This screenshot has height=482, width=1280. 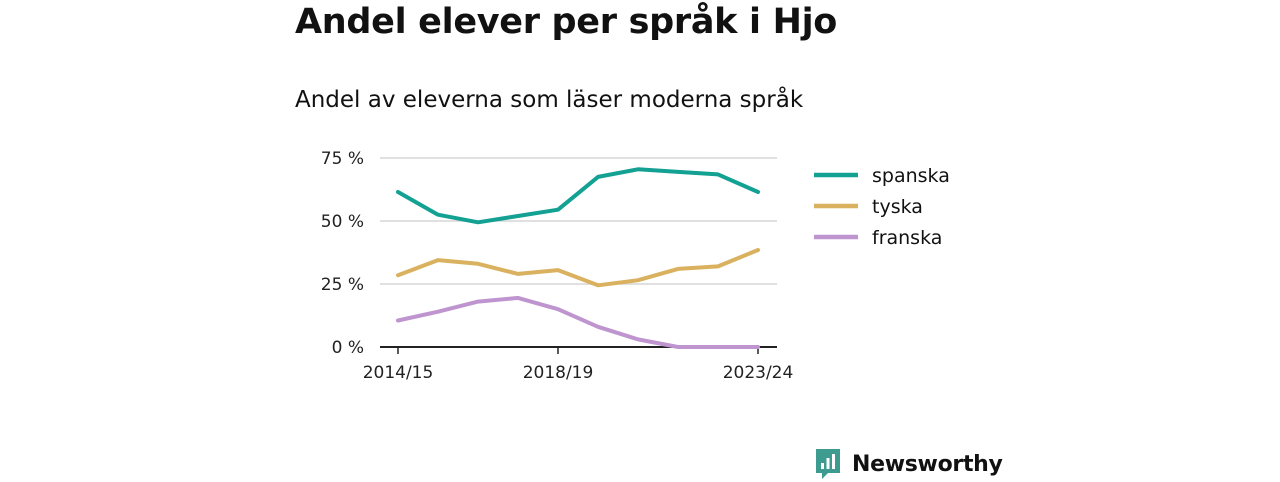 I want to click on legend: spanska tyska franska, so click(x=882, y=207).